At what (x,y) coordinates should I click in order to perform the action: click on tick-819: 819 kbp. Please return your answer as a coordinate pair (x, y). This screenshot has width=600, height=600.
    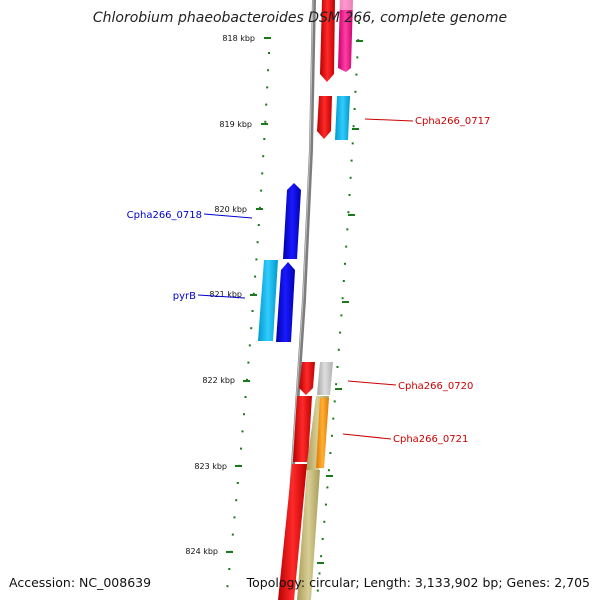
    Looking at the image, I should click on (243, 124).